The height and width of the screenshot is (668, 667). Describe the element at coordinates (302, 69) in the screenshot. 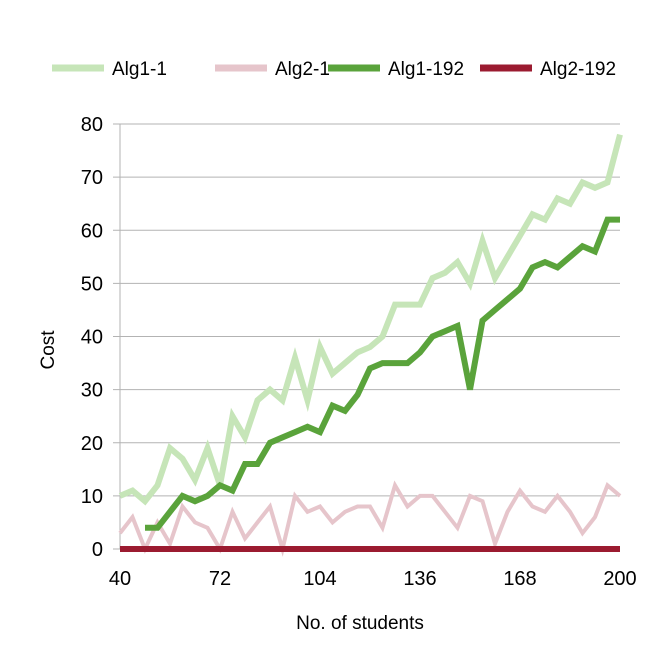

I see `legend-label-alg2-1: Alg2-1` at that location.